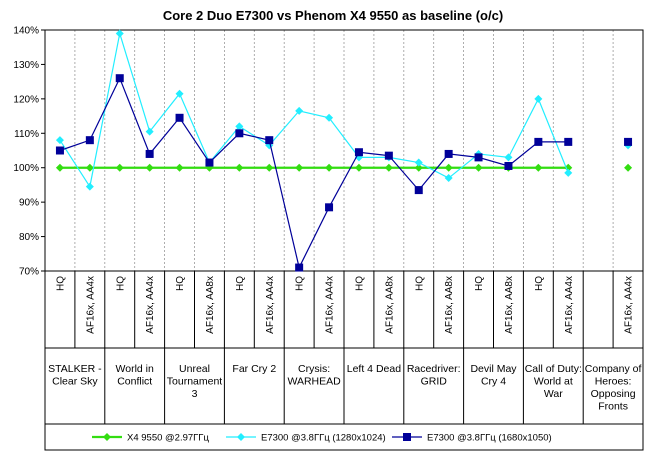 The image size is (650, 456). Describe the element at coordinates (75, 382) in the screenshot. I see `game-label-line: Clear Sky` at that location.